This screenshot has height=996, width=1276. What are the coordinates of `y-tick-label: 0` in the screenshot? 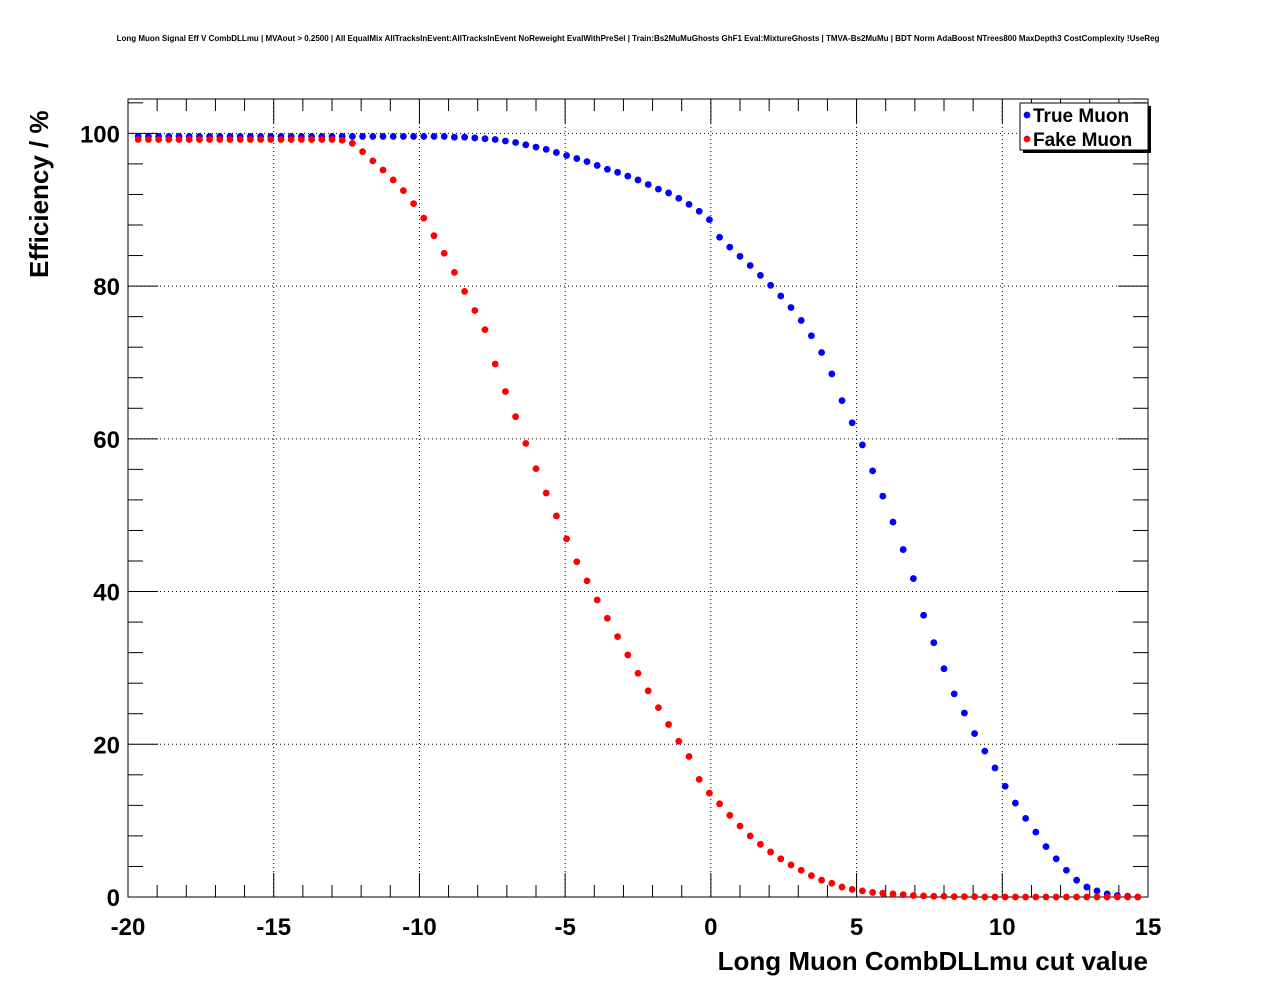 It's located at (113, 898).